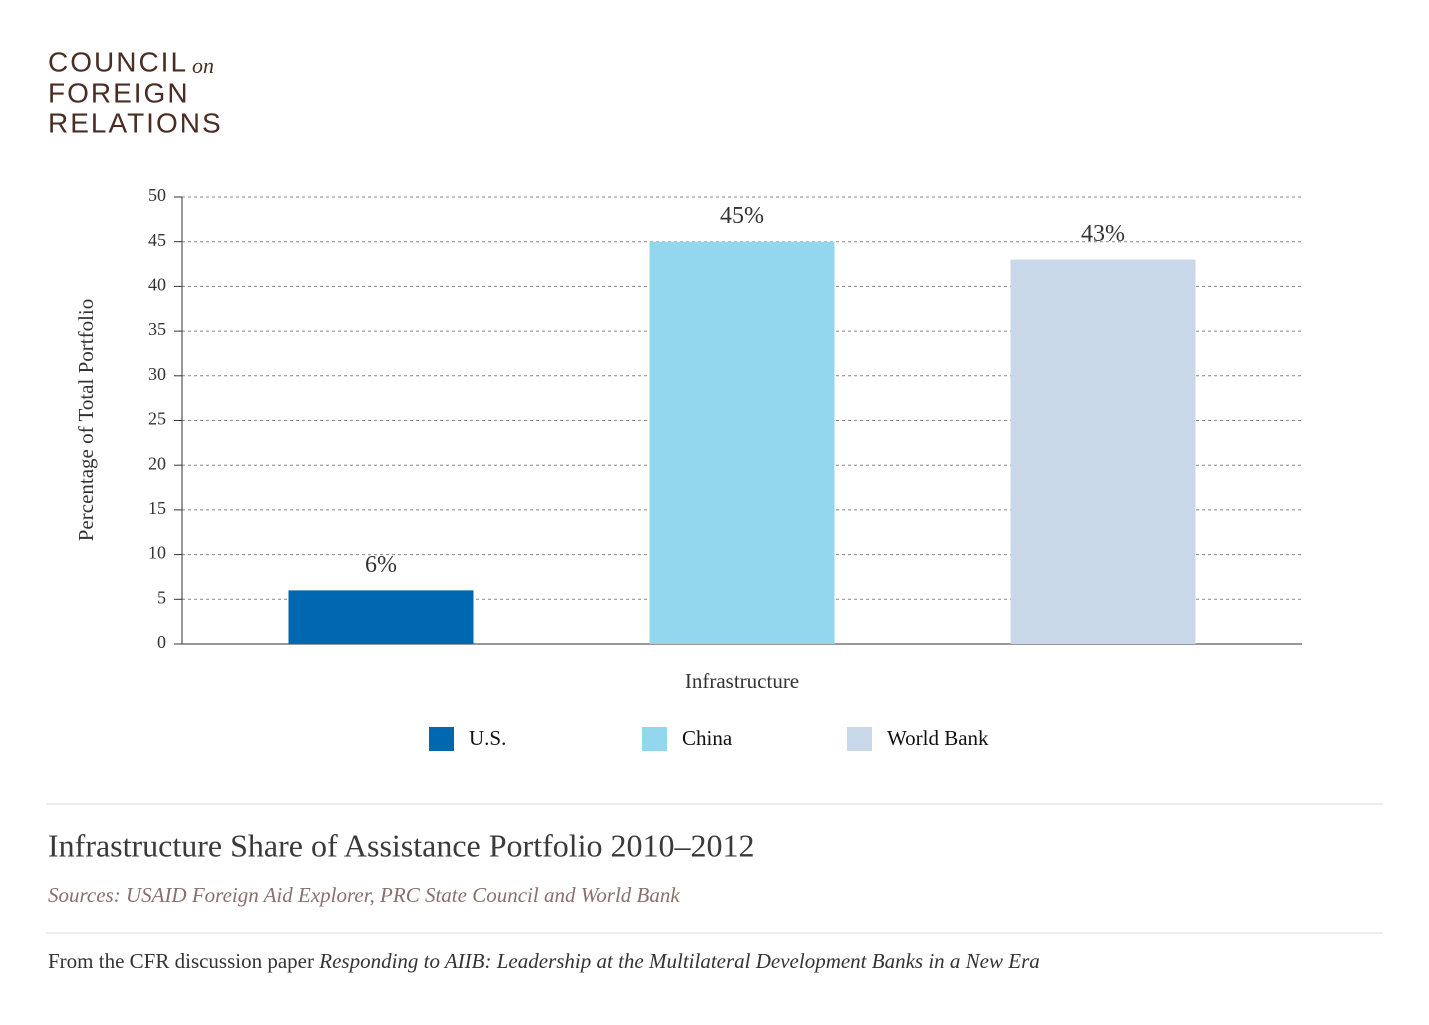 Image resolution: width=1429 pixels, height=1025 pixels. What do you see at coordinates (157, 329) in the screenshot?
I see `y-tick-label: 35` at bounding box center [157, 329].